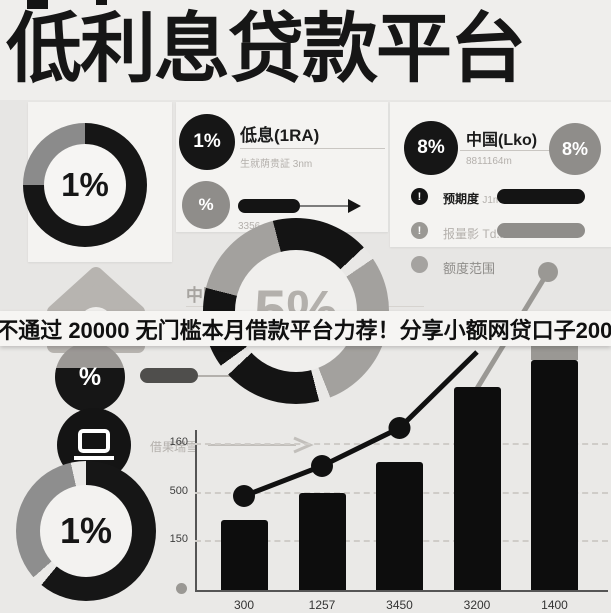 The height and width of the screenshot is (613, 611). What do you see at coordinates (575, 149) in the screenshot?
I see `stat-badge-8pct-gray: 8%` at bounding box center [575, 149].